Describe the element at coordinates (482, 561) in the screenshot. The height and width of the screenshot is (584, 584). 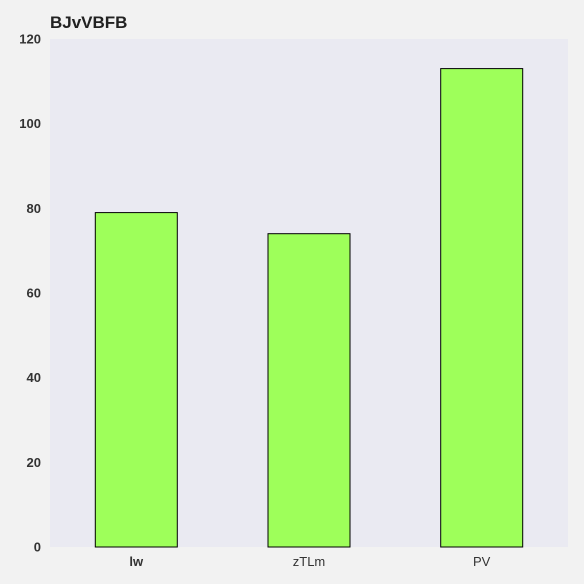
I see `x-tick-label: PV` at that location.